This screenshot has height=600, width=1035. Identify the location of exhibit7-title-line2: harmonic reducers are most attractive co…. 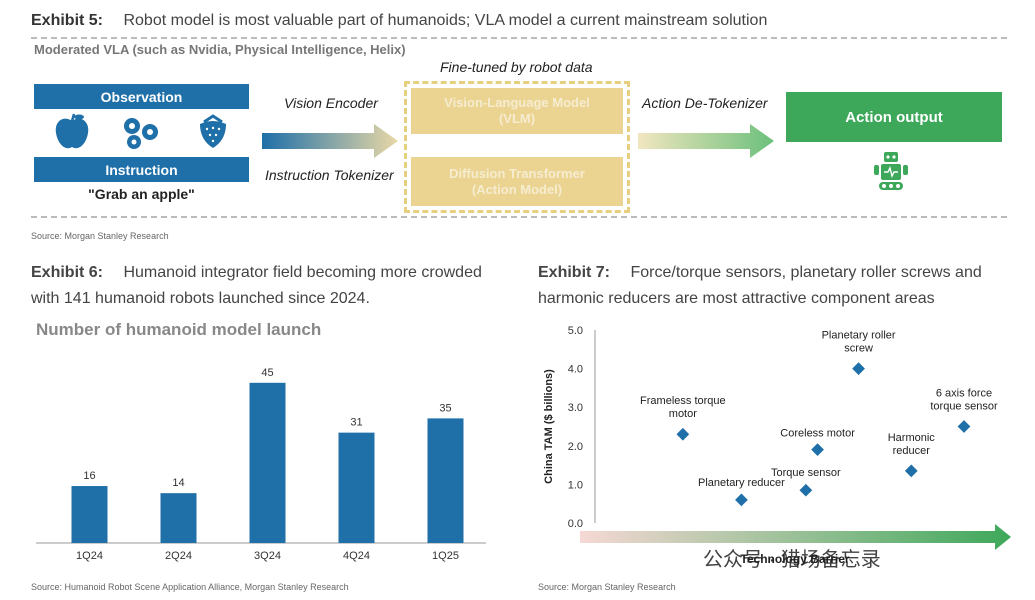
(736, 298).